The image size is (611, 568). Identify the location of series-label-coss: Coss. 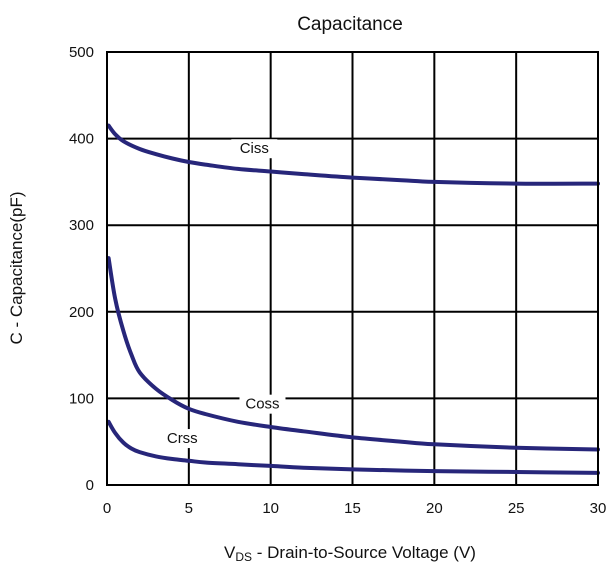
(262, 404).